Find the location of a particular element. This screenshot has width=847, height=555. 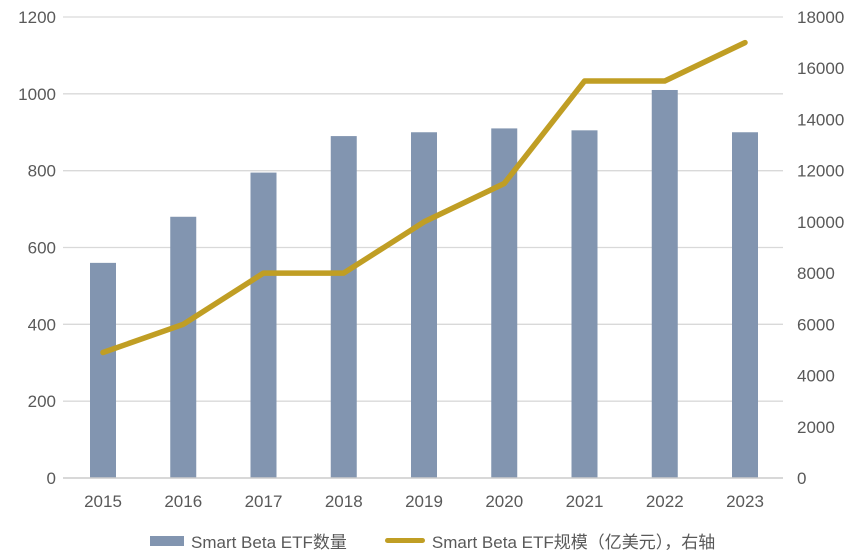

x-axis-tick-label: 2015 is located at coordinates (103, 501).